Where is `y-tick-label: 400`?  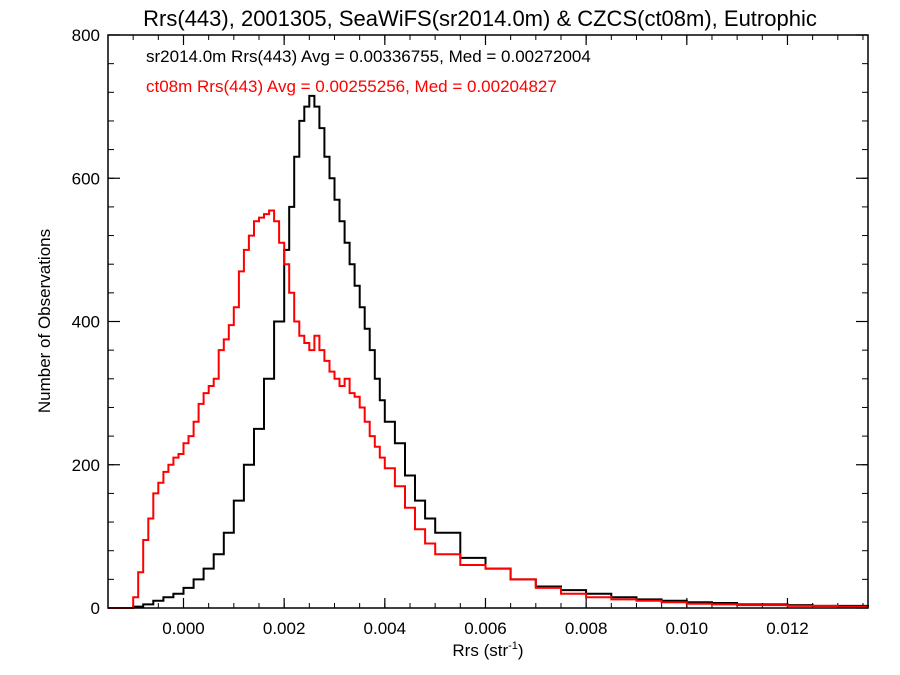
y-tick-label: 400 is located at coordinates (86, 322).